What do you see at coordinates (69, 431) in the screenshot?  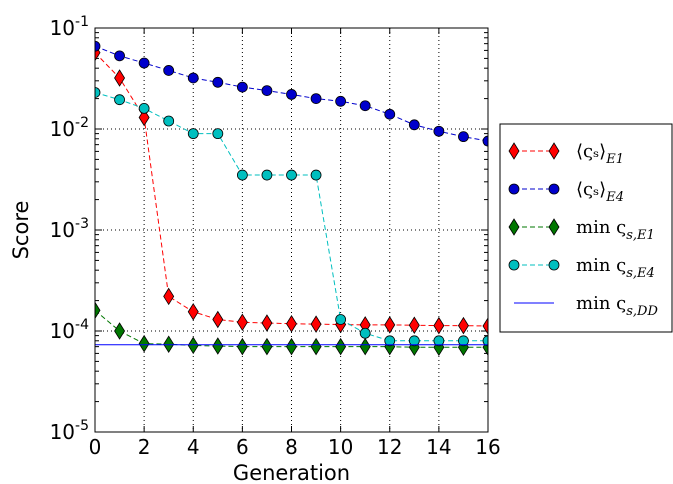 I see `y-tick-label: 10⁻⁵` at bounding box center [69, 431].